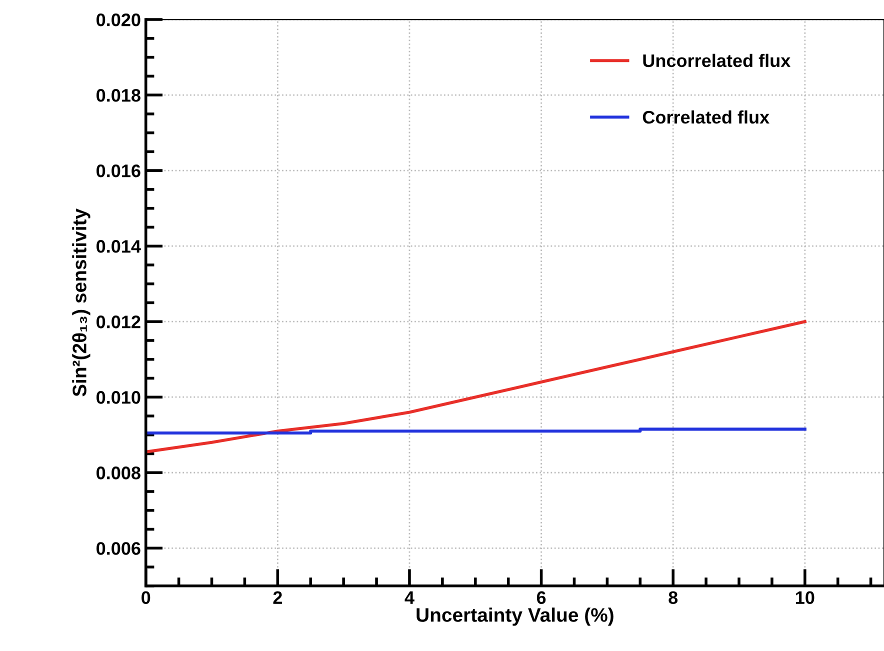 The image size is (884, 651). What do you see at coordinates (541, 597) in the screenshot?
I see `x-tick-label: 6` at bounding box center [541, 597].